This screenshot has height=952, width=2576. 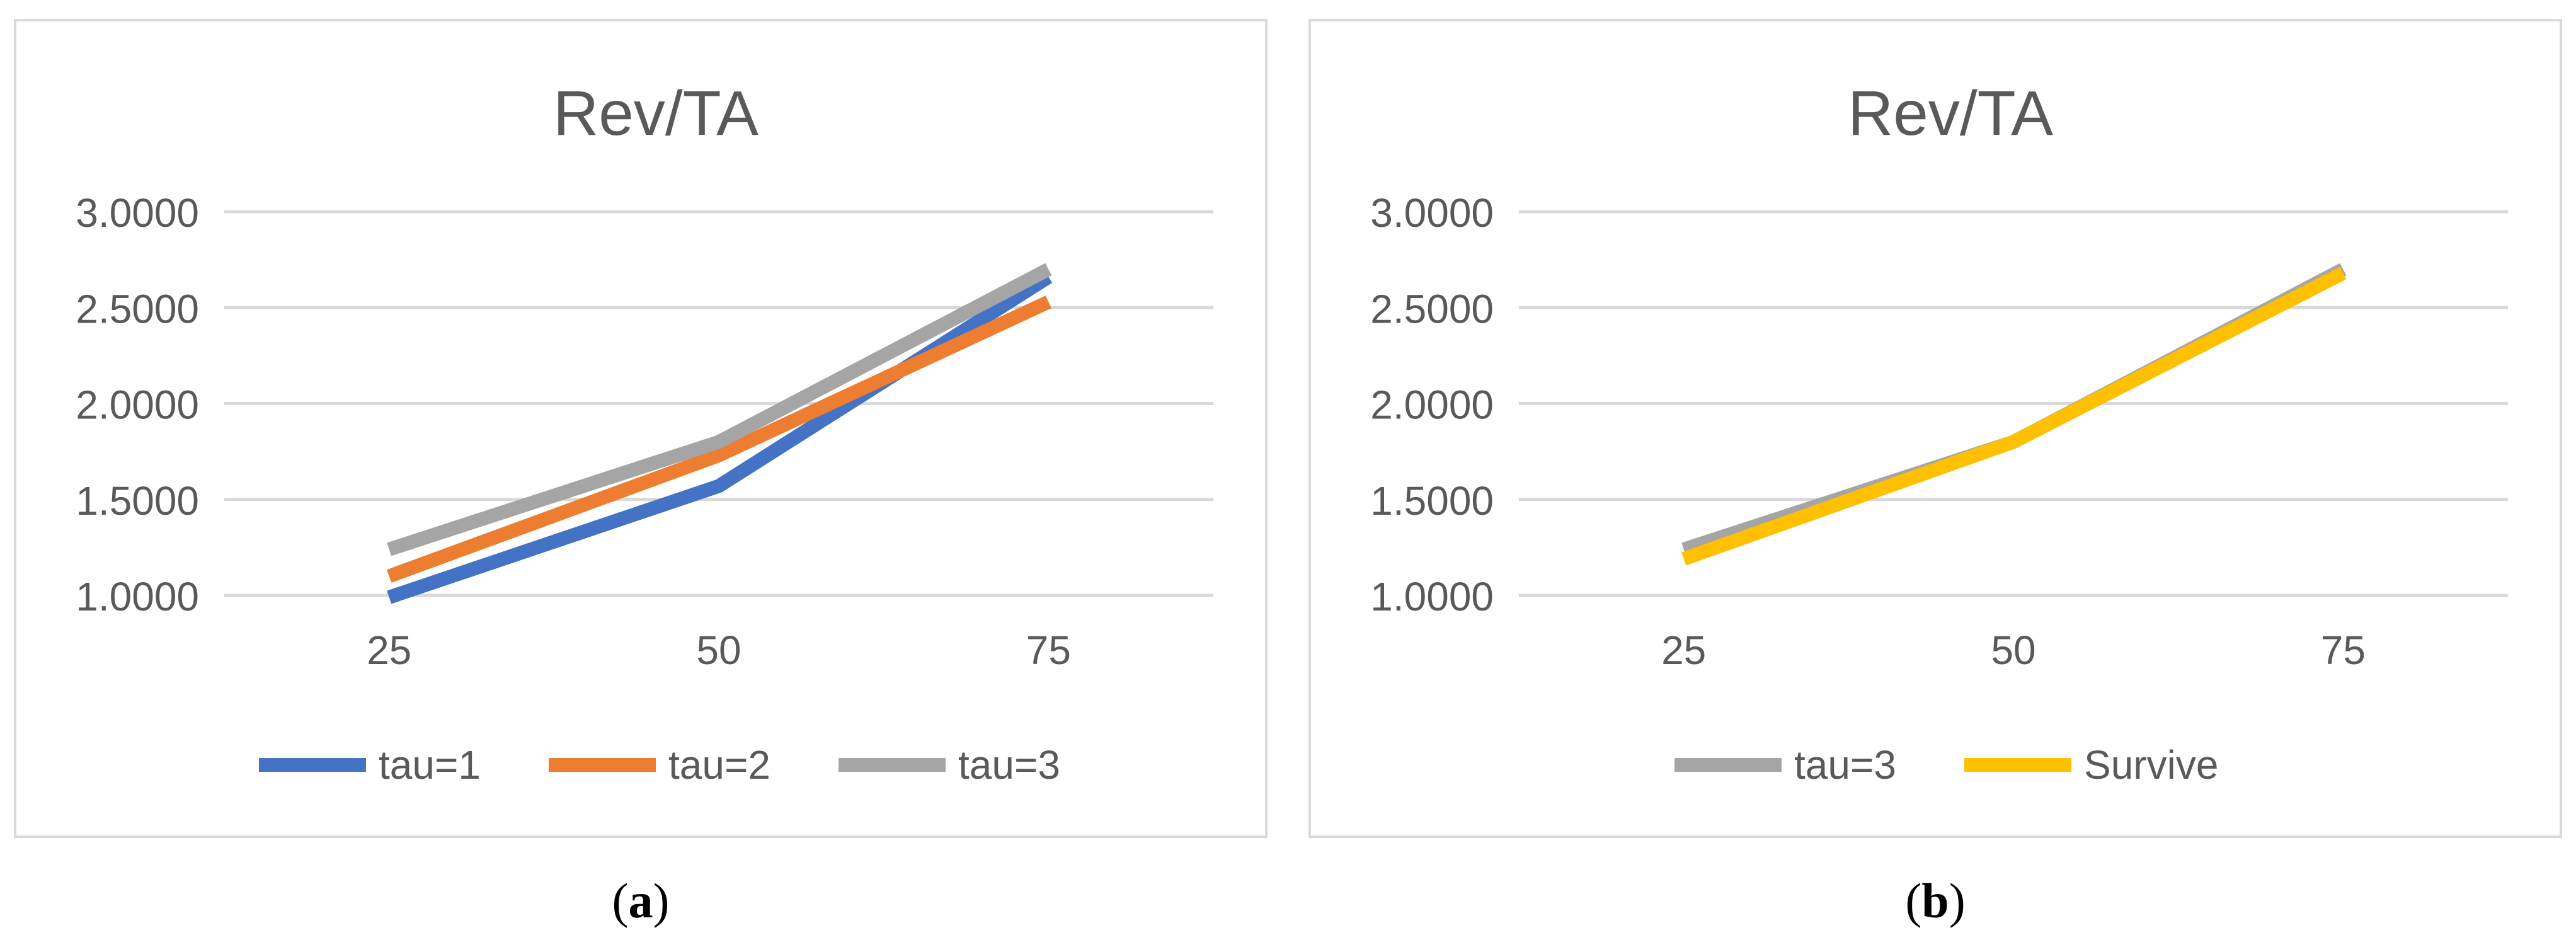 What do you see at coordinates (719, 765) in the screenshot?
I see `legend-label: tau=2` at bounding box center [719, 765].